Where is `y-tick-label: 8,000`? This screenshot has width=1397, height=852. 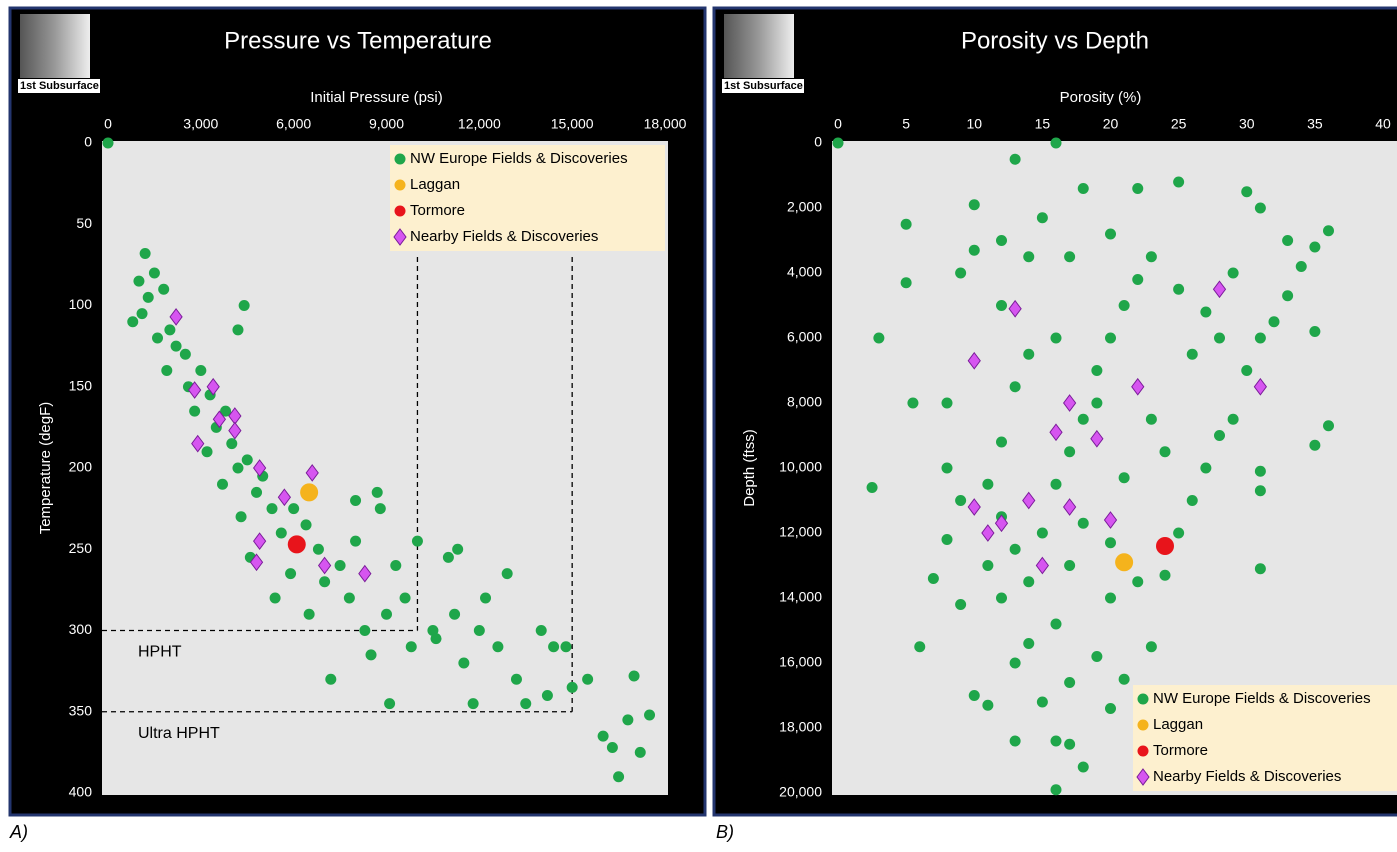 y-tick-label: 8,000 is located at coordinates (804, 402).